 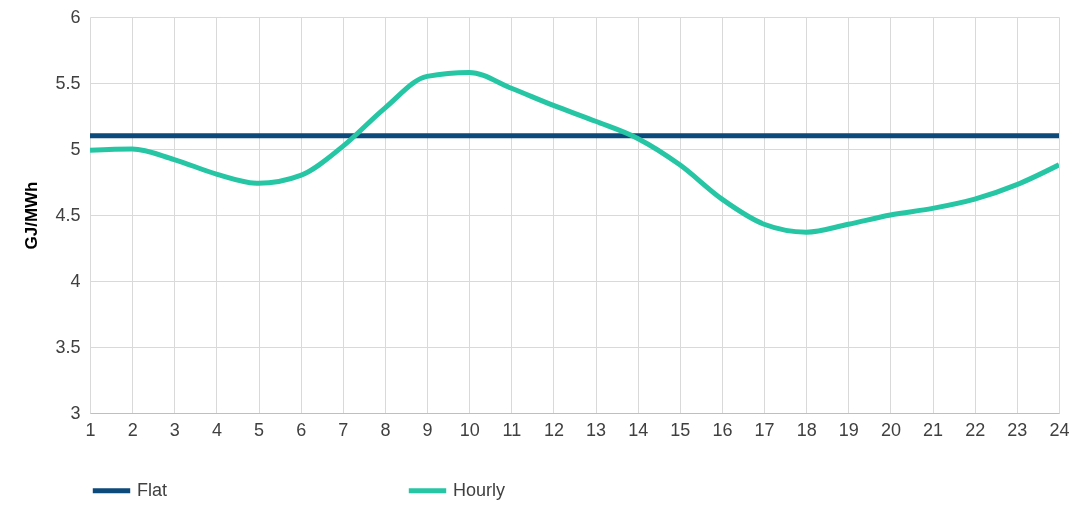 I want to click on x-tick-label: 19, so click(x=848, y=429).